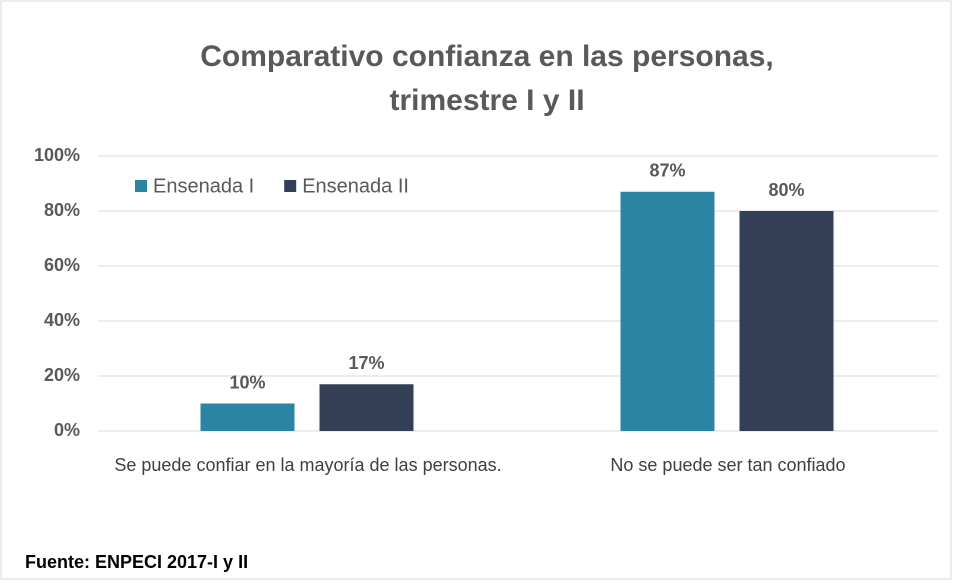 The width and height of the screenshot is (955, 583). What do you see at coordinates (62, 375) in the screenshot?
I see `y-tick-label: 20%` at bounding box center [62, 375].